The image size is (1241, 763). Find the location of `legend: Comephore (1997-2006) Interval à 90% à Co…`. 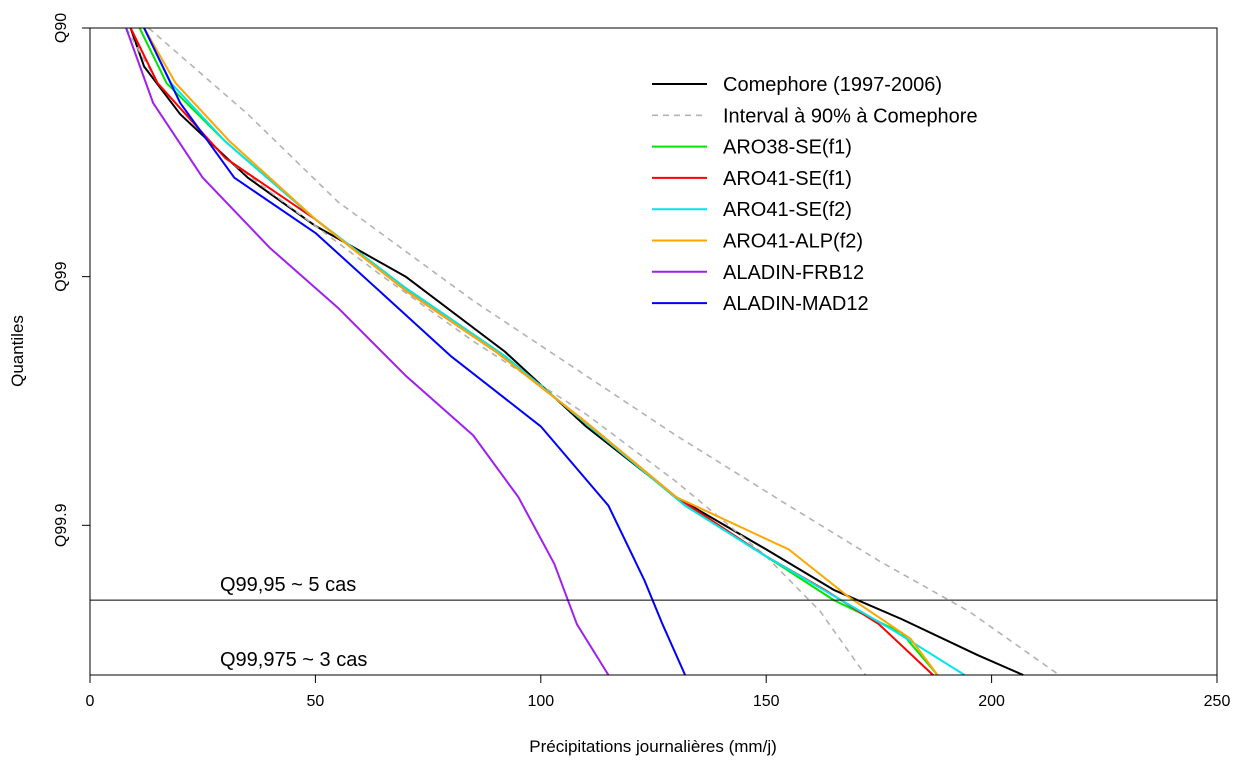

legend: Comephore (1997-2006) Interval à 90% à Co… is located at coordinates (815, 194).